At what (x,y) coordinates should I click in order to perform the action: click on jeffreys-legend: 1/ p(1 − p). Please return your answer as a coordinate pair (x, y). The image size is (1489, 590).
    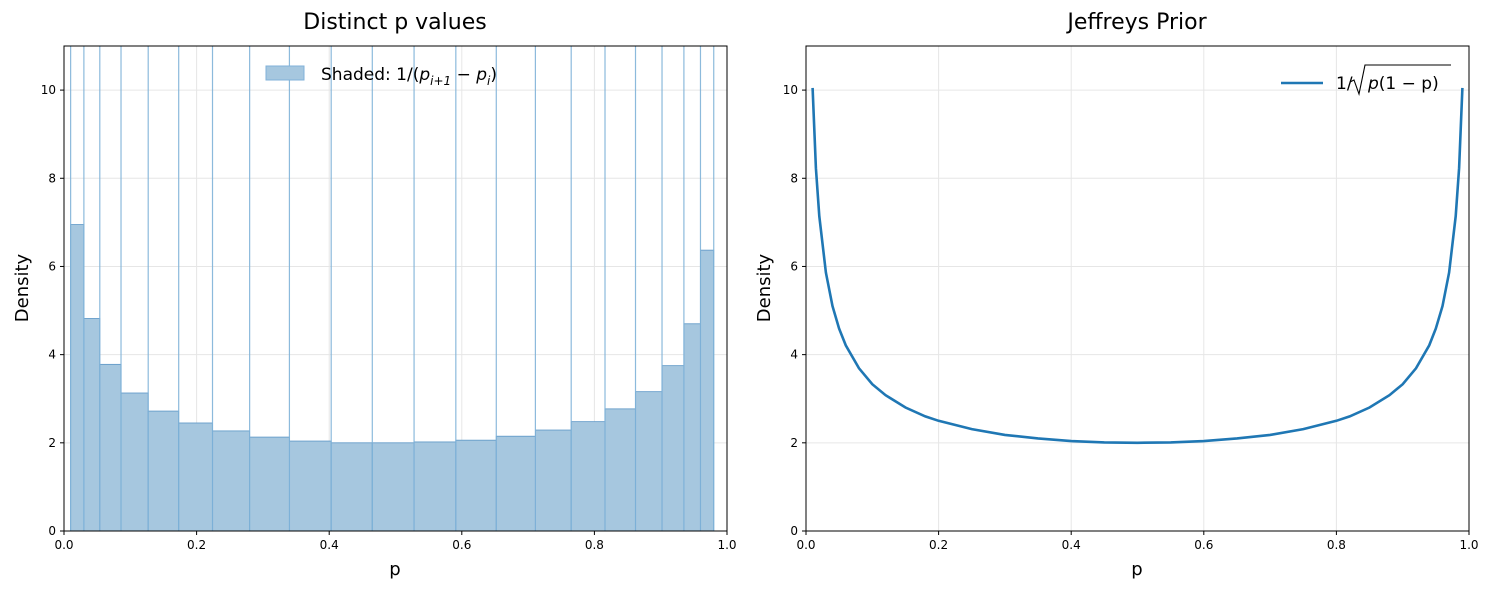
    Looking at the image, I should click on (1366, 80).